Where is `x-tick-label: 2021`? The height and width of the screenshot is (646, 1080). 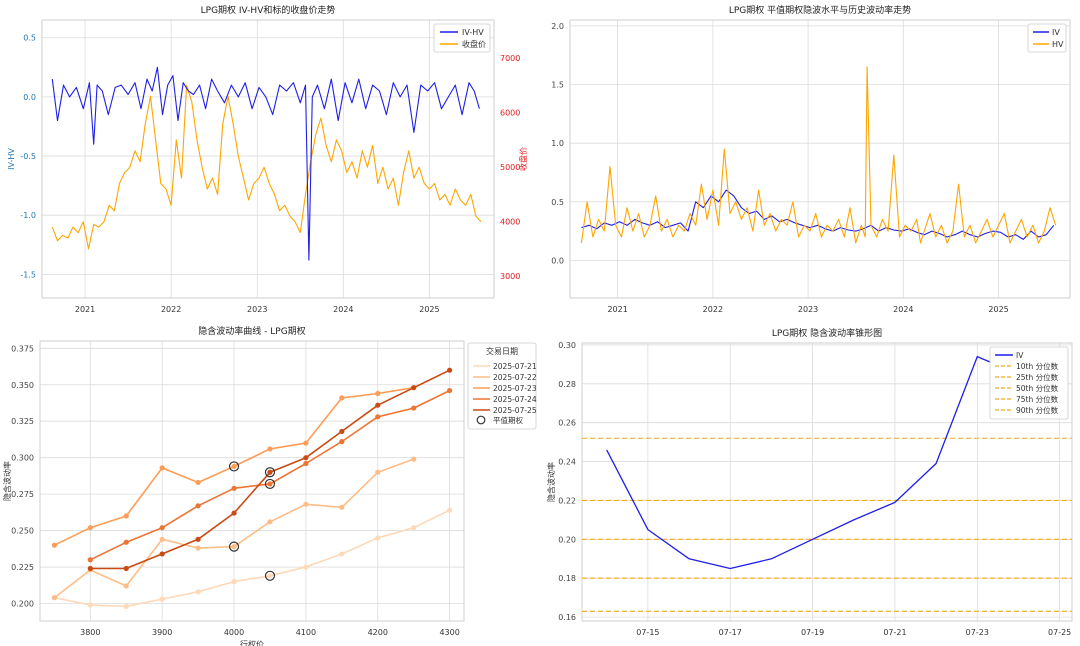
x-tick-label: 2021 is located at coordinates (85, 309).